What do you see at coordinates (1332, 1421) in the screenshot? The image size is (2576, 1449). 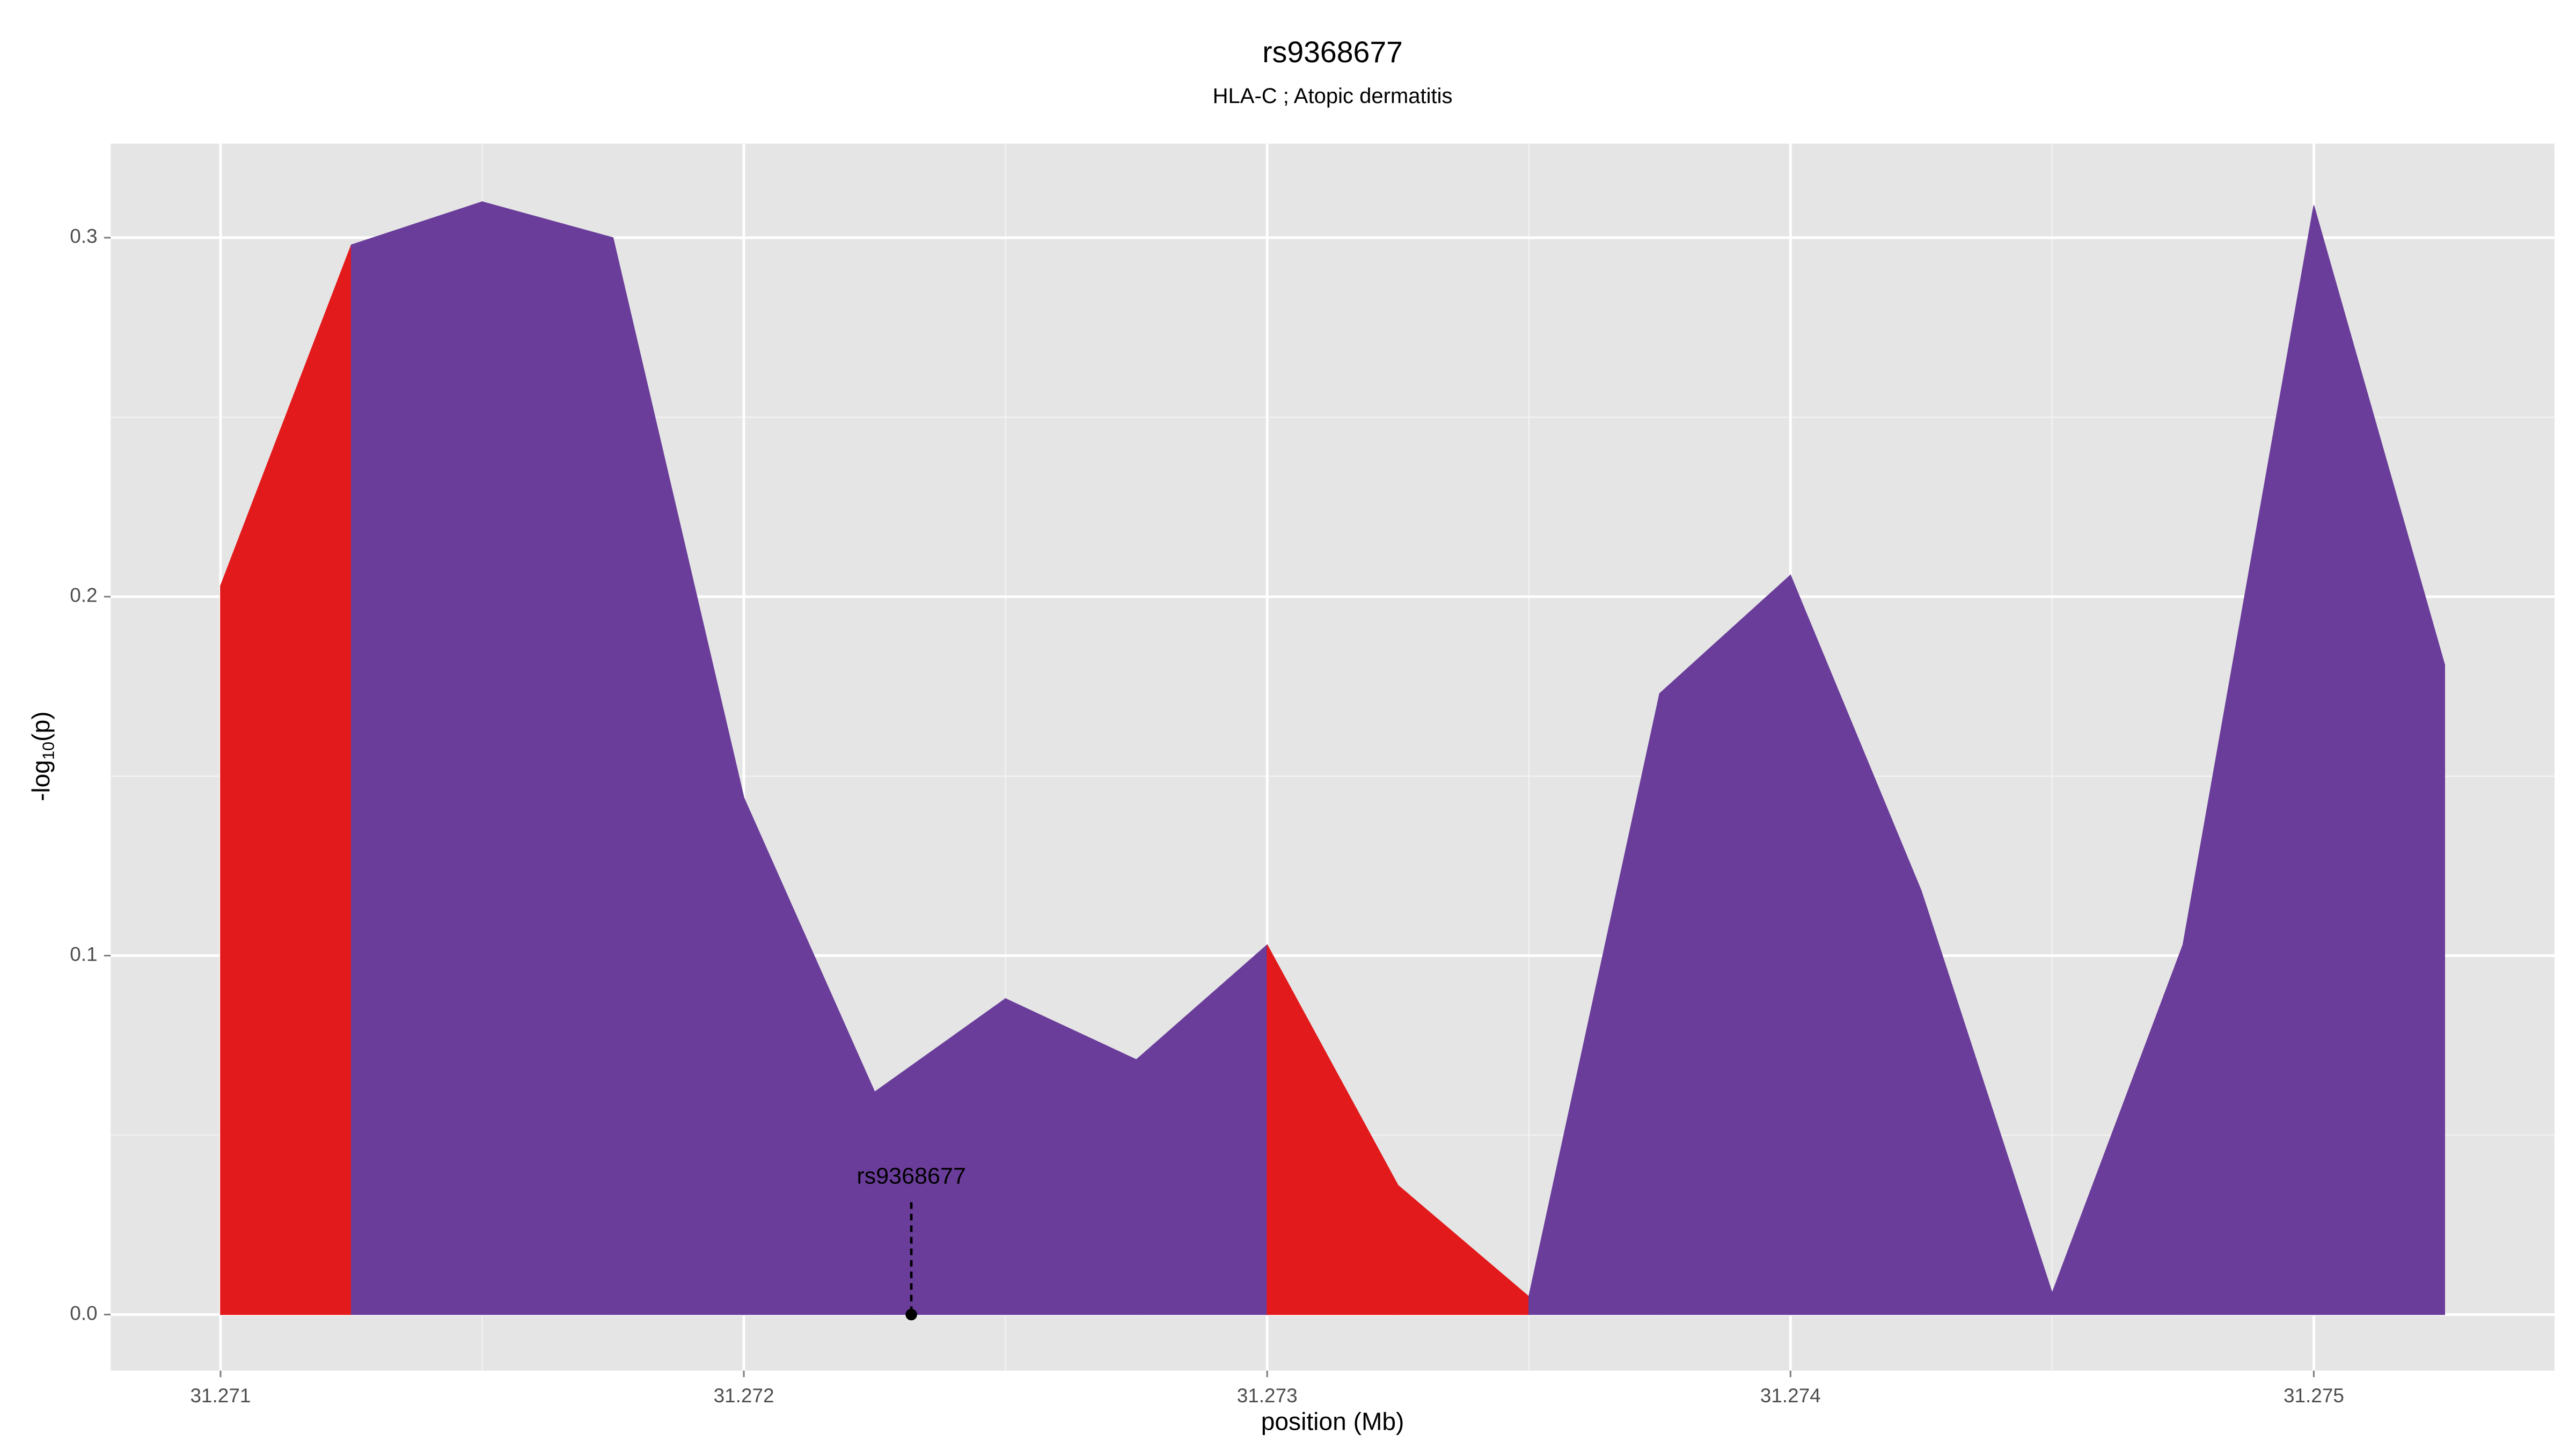 I see `x-axis-label: position (Mb)` at bounding box center [1332, 1421].